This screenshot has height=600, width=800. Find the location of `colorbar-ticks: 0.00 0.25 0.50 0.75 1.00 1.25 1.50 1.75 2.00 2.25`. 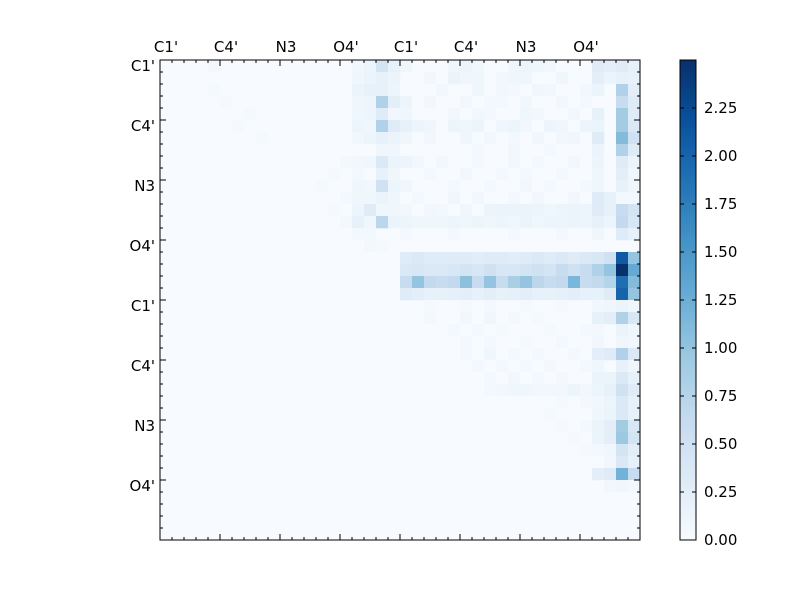

colorbar-ticks: 0.00 0.25 0.50 0.75 1.00 1.25 1.50 1.75 2.00 2.25 is located at coordinates (708, 324).